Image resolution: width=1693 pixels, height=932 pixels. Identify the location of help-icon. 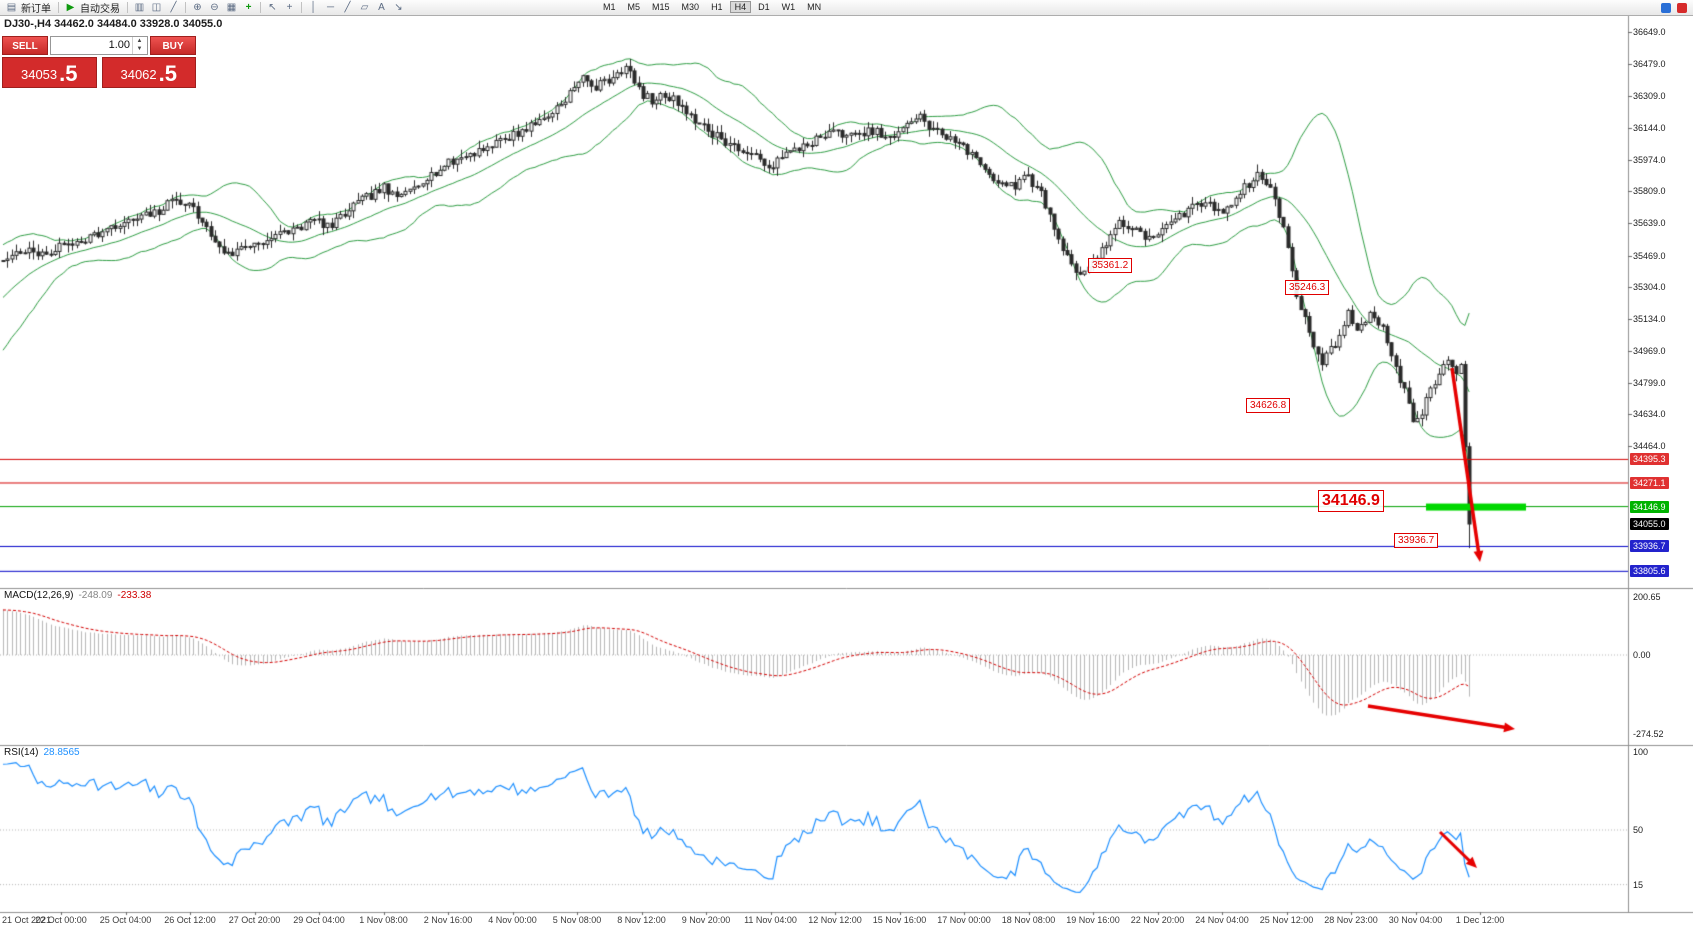
(1666, 7).